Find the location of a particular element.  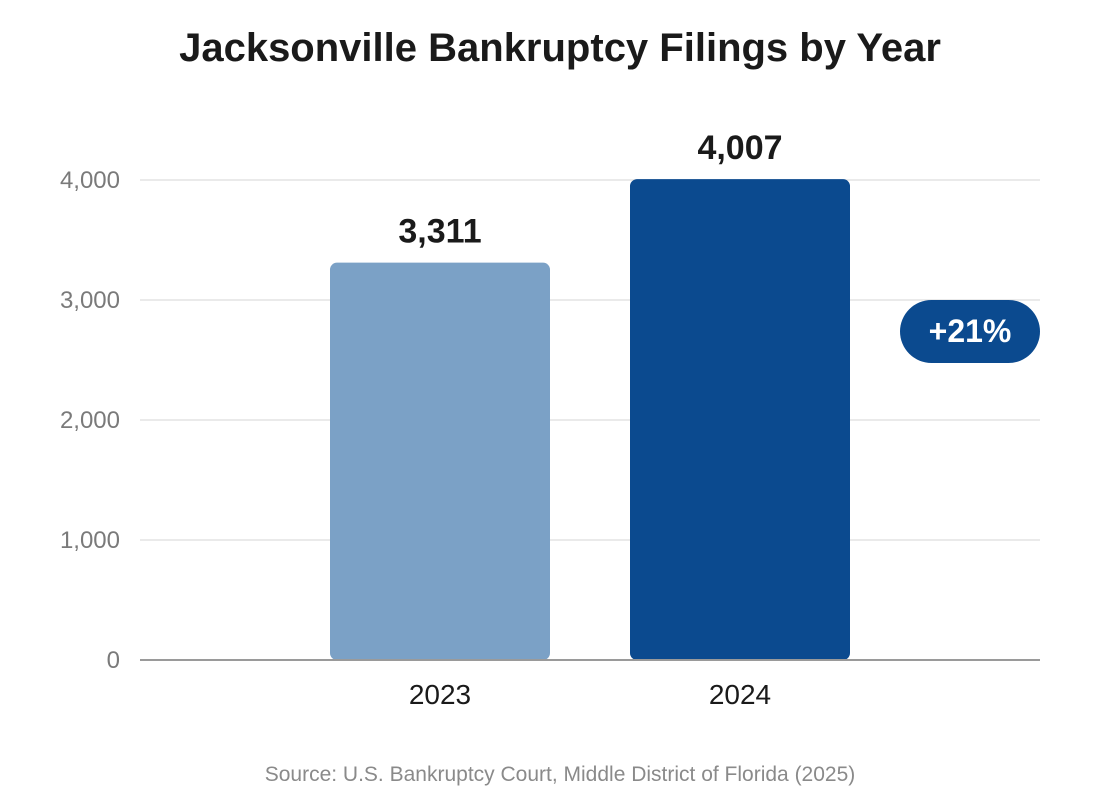

change-badge is located at coordinates (970, 331).